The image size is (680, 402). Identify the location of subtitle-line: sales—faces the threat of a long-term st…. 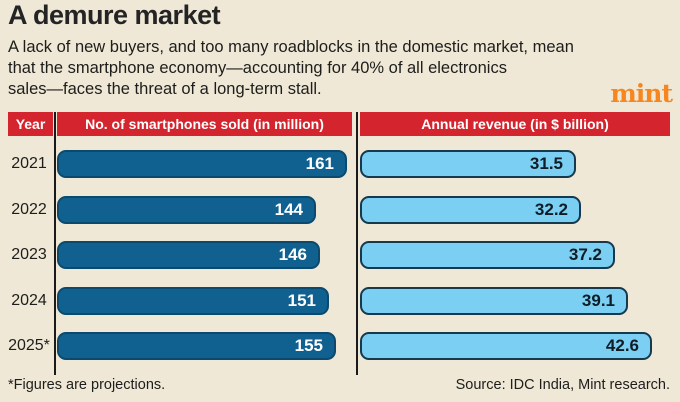
(165, 89).